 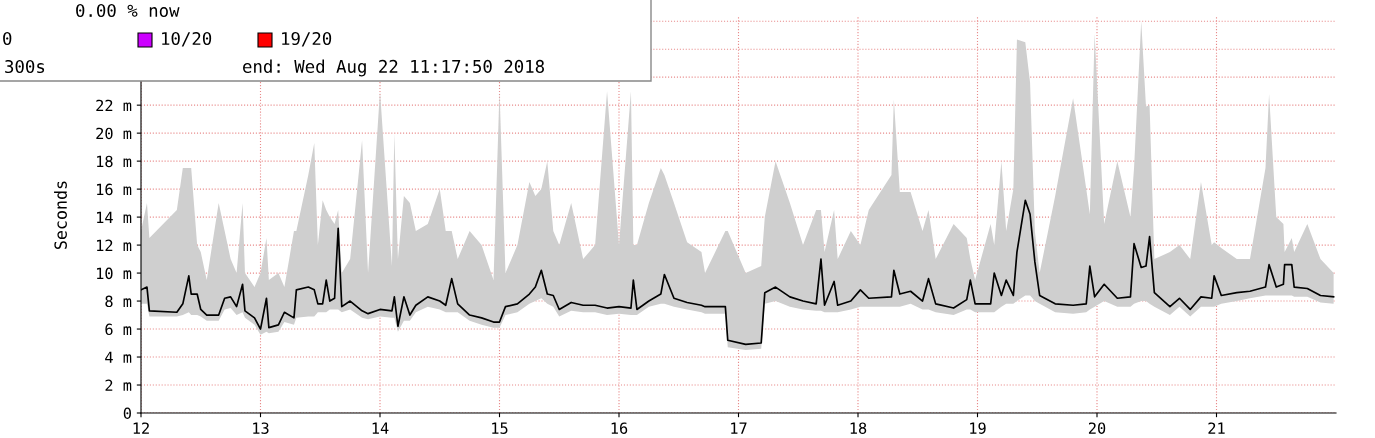 I want to click on y-tick-label: 20 m, so click(x=114, y=133).